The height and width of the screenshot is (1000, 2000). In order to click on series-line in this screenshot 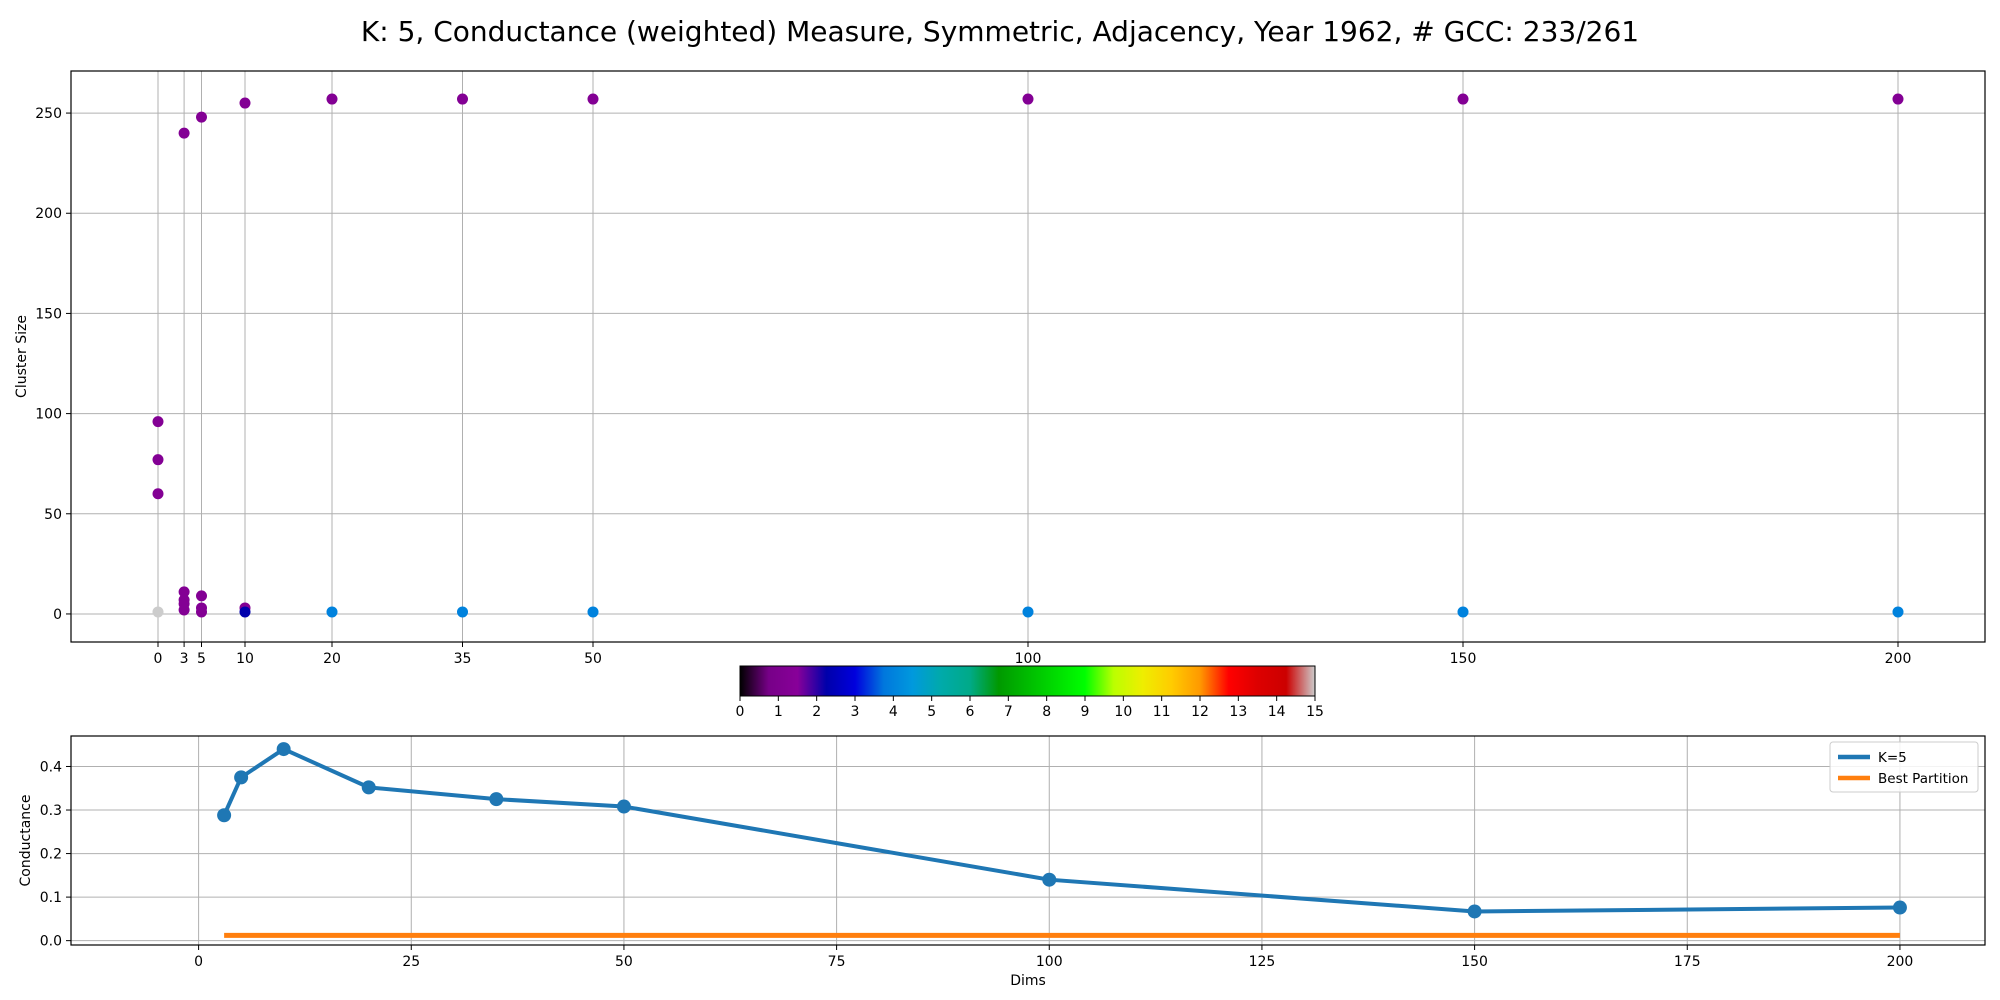, I will do `click(1062, 830)`.